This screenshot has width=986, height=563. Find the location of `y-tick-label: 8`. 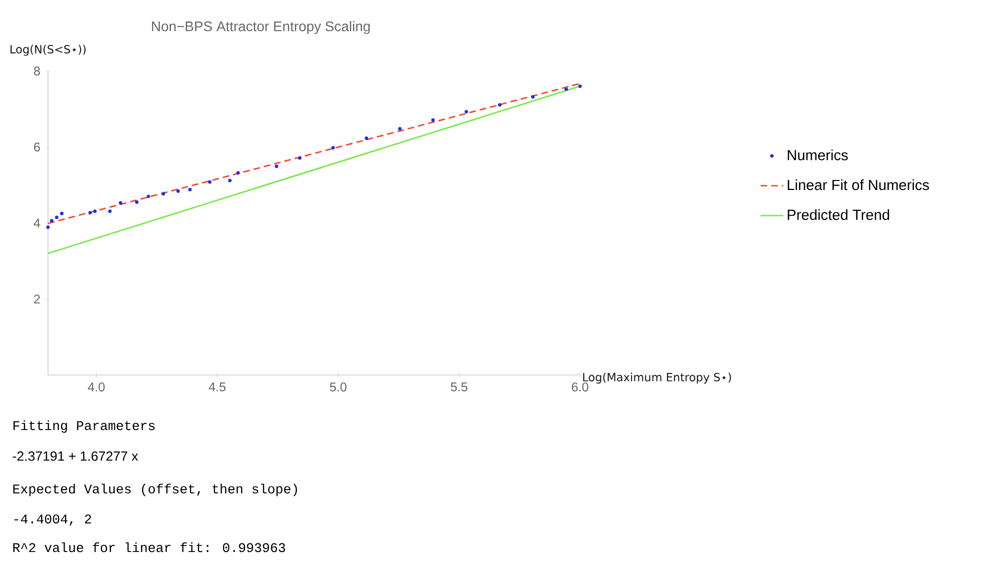

y-tick-label: 8 is located at coordinates (37, 71).